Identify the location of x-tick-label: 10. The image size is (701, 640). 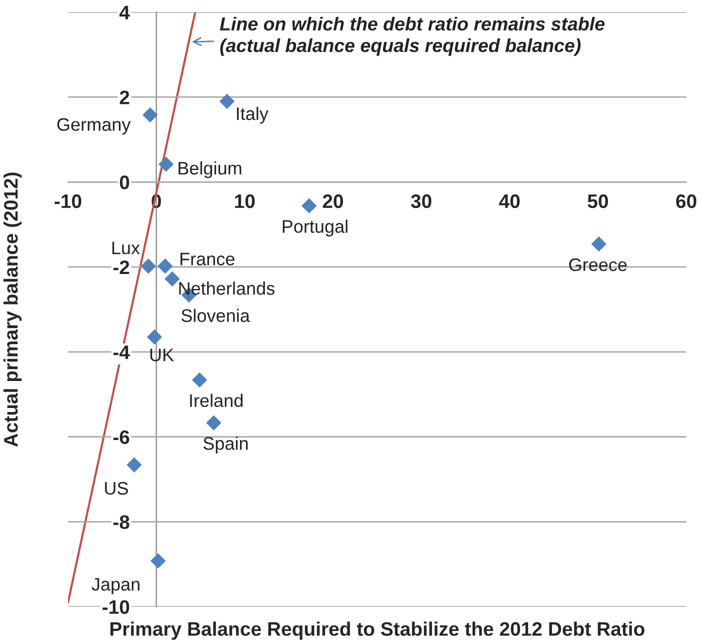
(245, 201).